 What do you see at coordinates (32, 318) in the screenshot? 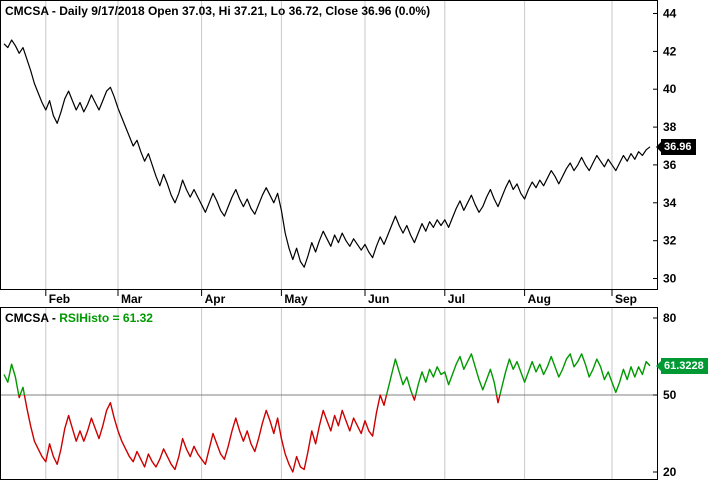
I see `rsi-title-symbol: CMCSA -` at bounding box center [32, 318].